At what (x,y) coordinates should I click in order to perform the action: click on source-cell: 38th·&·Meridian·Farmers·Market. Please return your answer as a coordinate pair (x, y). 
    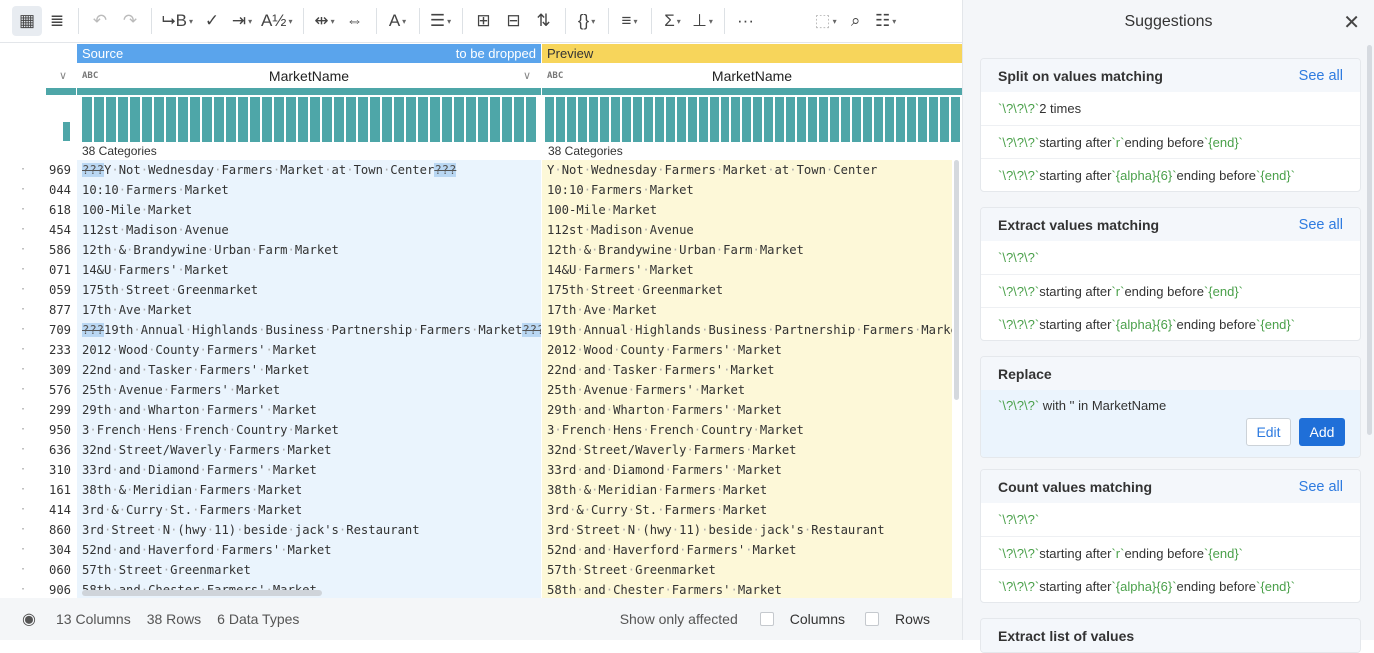
    Looking at the image, I should click on (309, 490).